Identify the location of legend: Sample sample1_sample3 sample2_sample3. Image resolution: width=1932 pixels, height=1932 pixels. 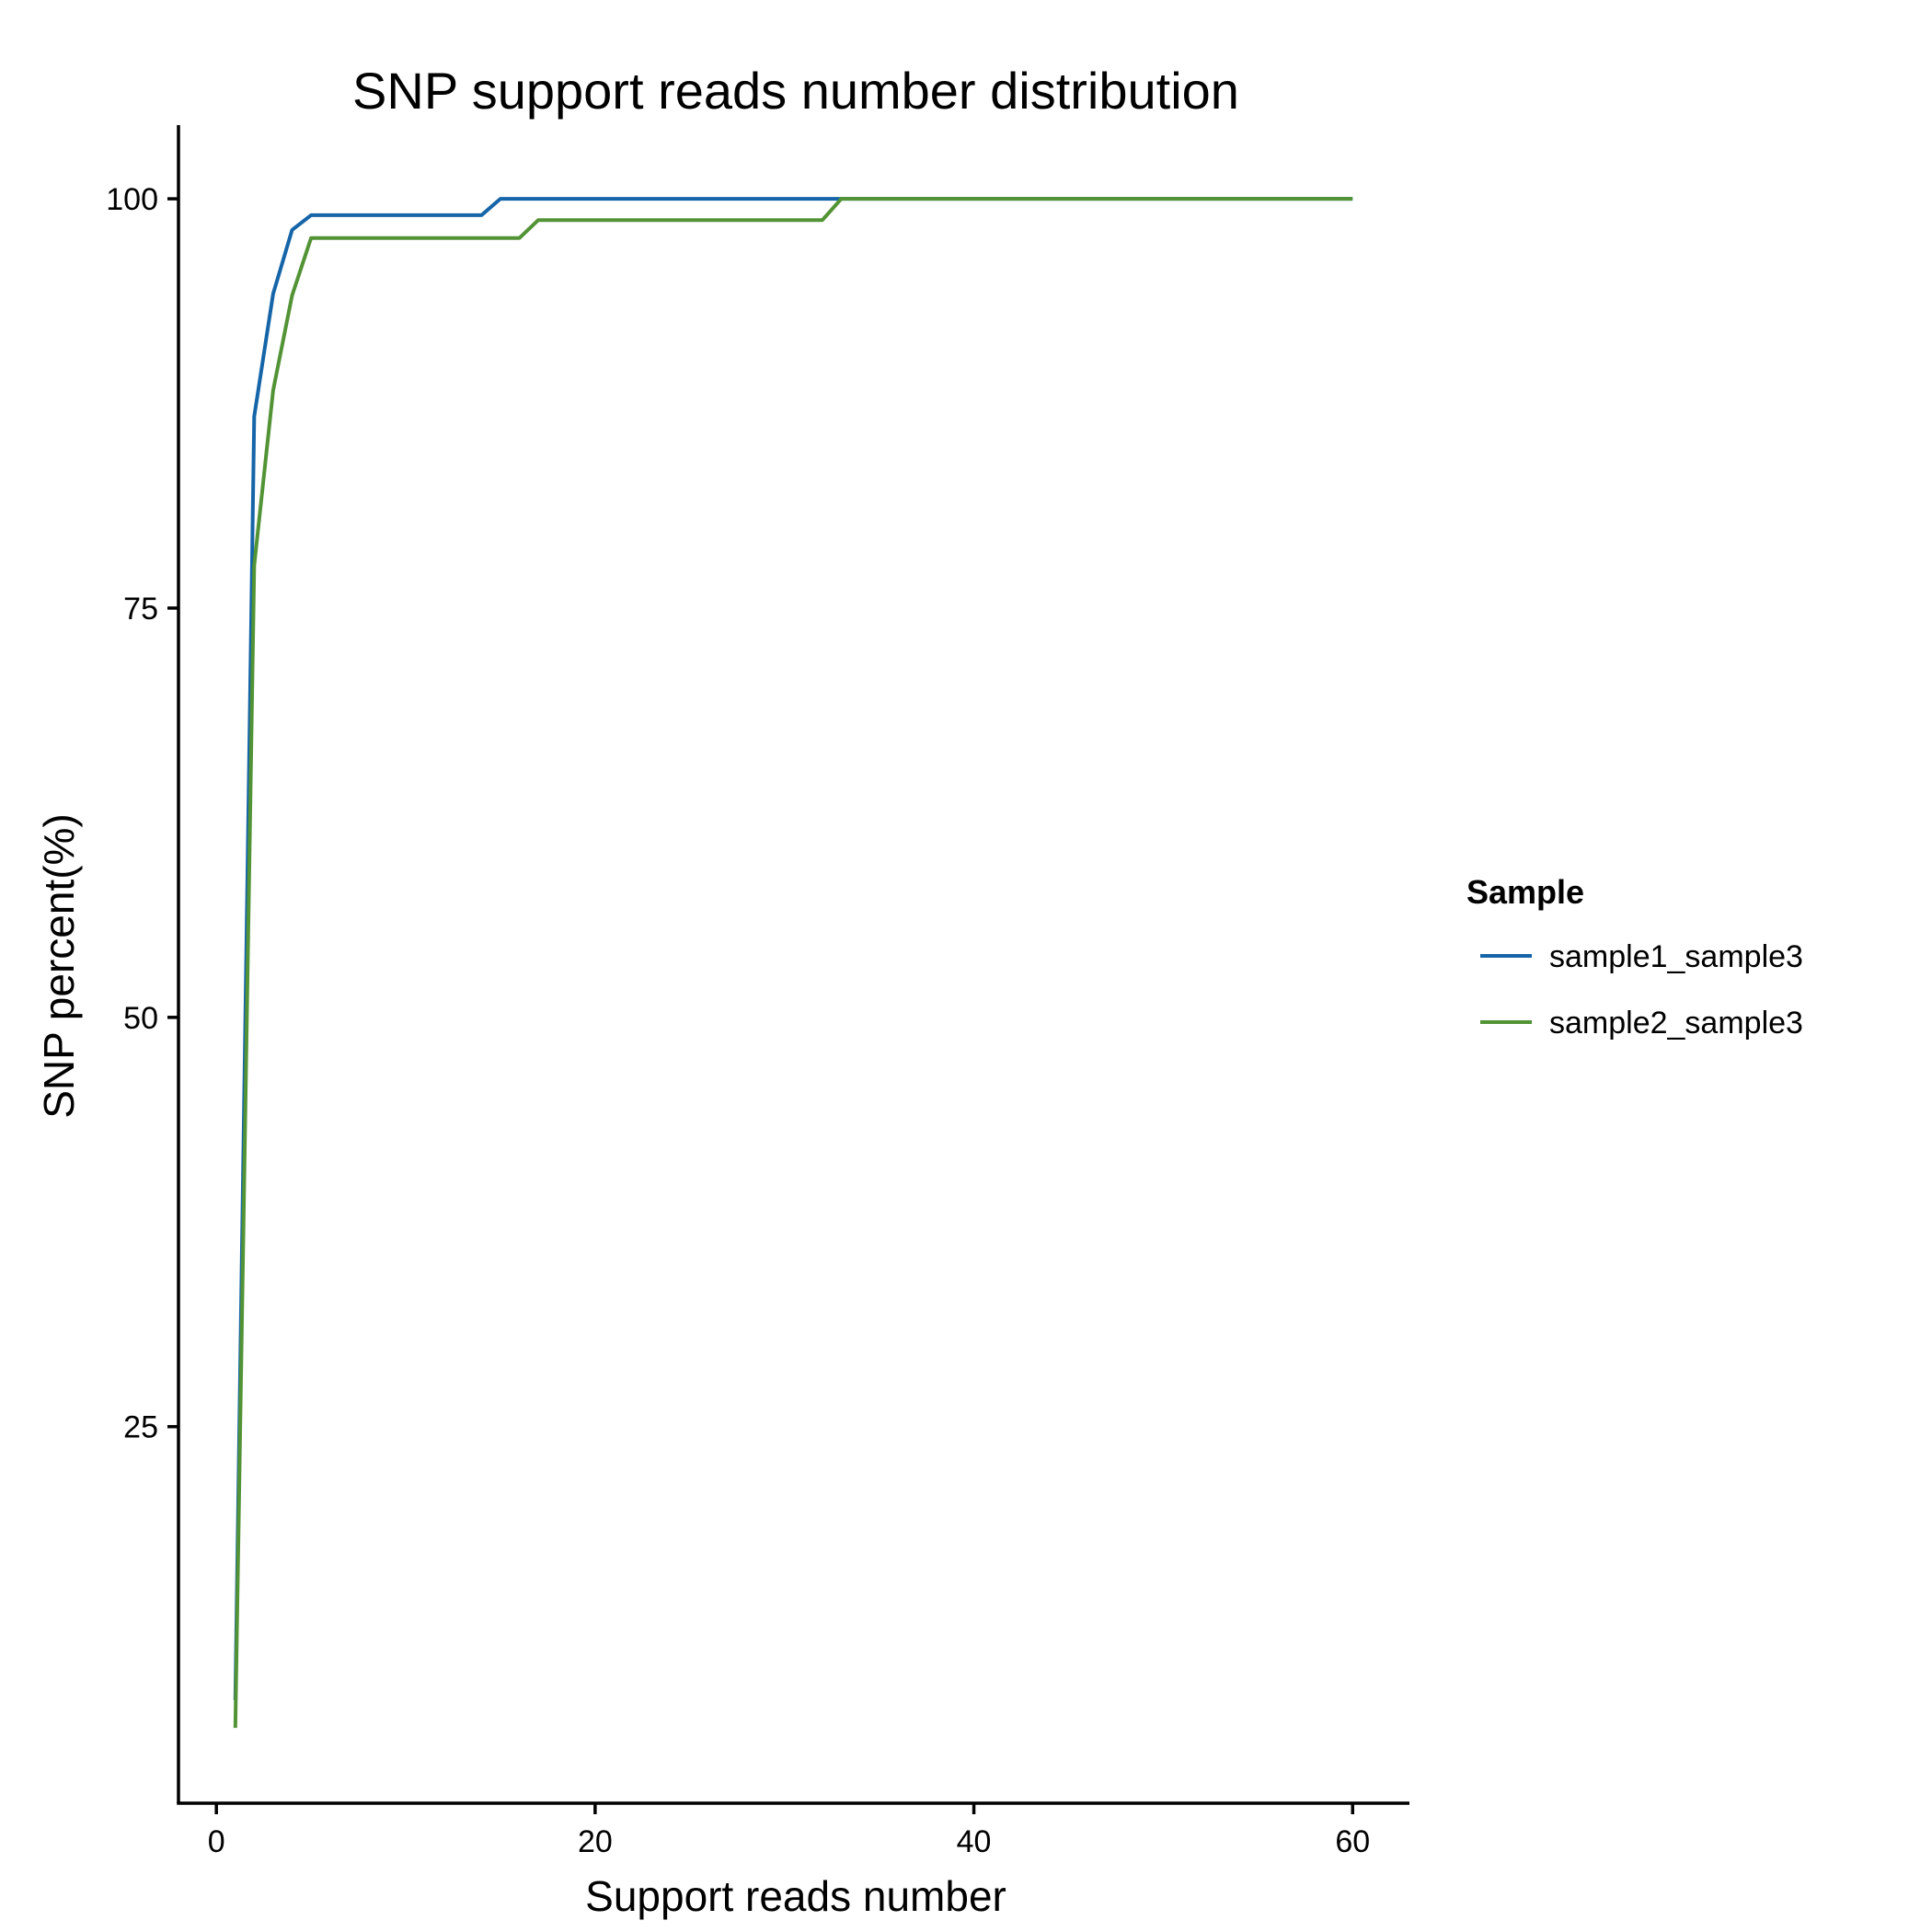
(1634, 957).